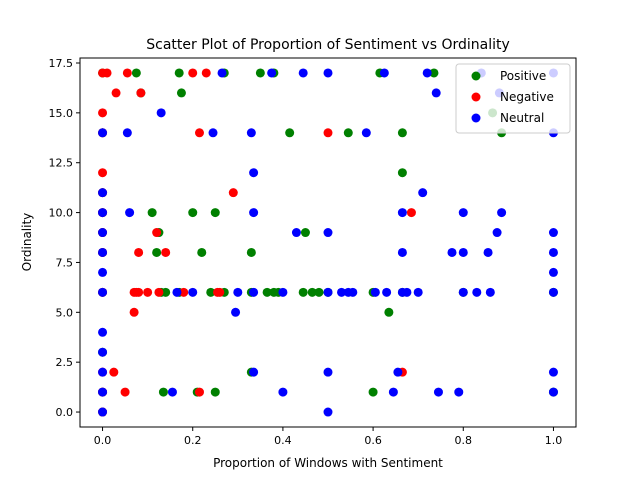  Describe the element at coordinates (464, 440) in the screenshot. I see `x-tick-label: 0.8` at that location.